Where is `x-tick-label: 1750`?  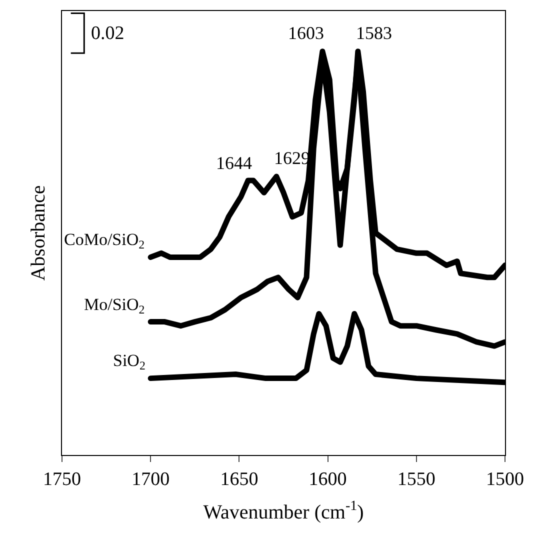 x-tick-label: 1750 is located at coordinates (62, 479).